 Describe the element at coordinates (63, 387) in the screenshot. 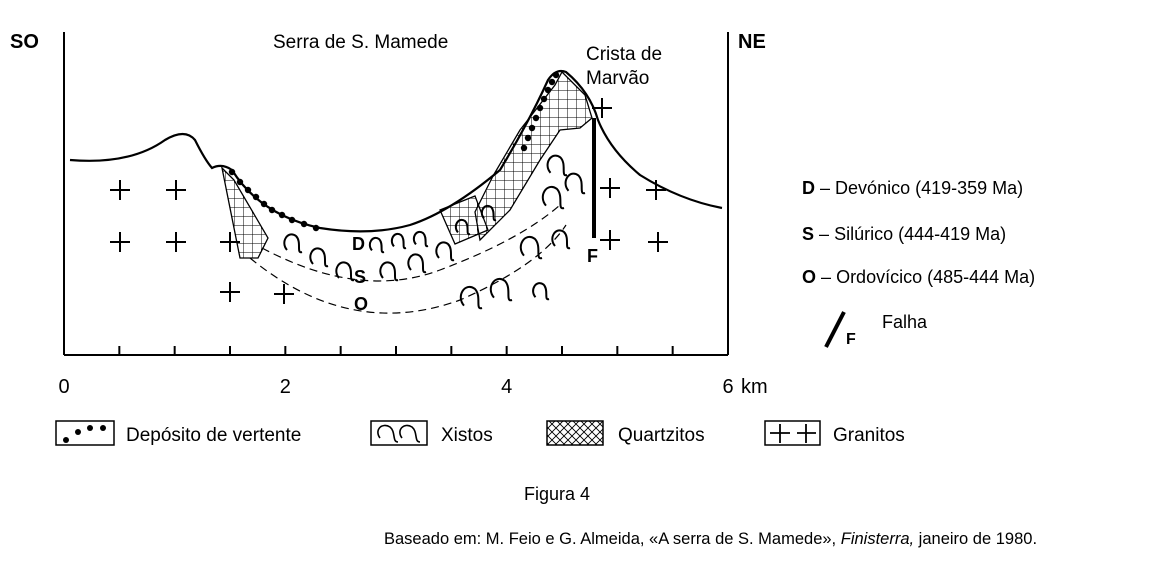

I see `axis-tick-label: 0` at that location.